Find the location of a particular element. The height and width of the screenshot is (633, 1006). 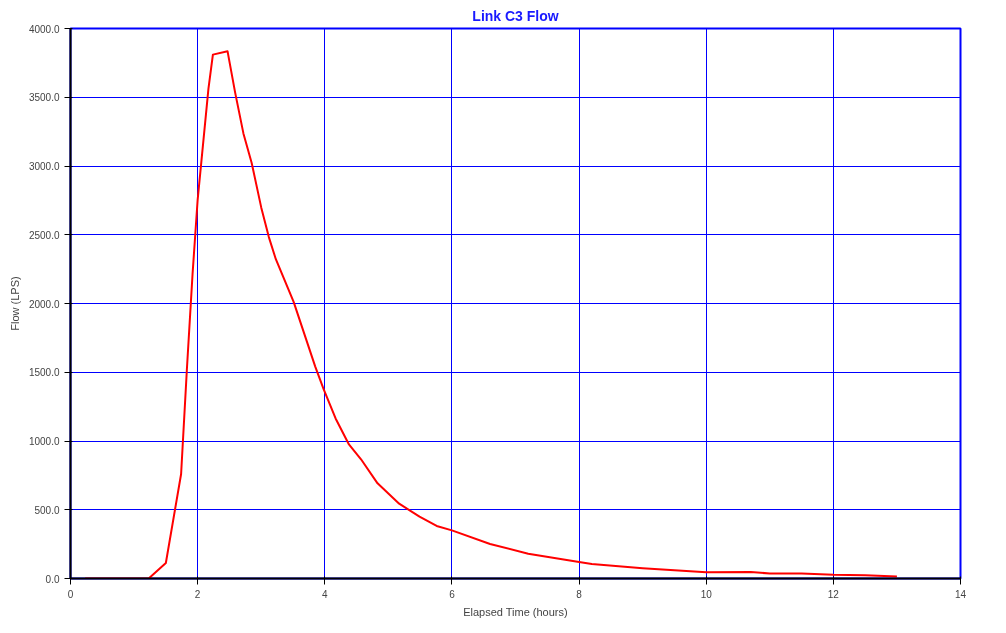

x-tick-label: 6 is located at coordinates (452, 594).